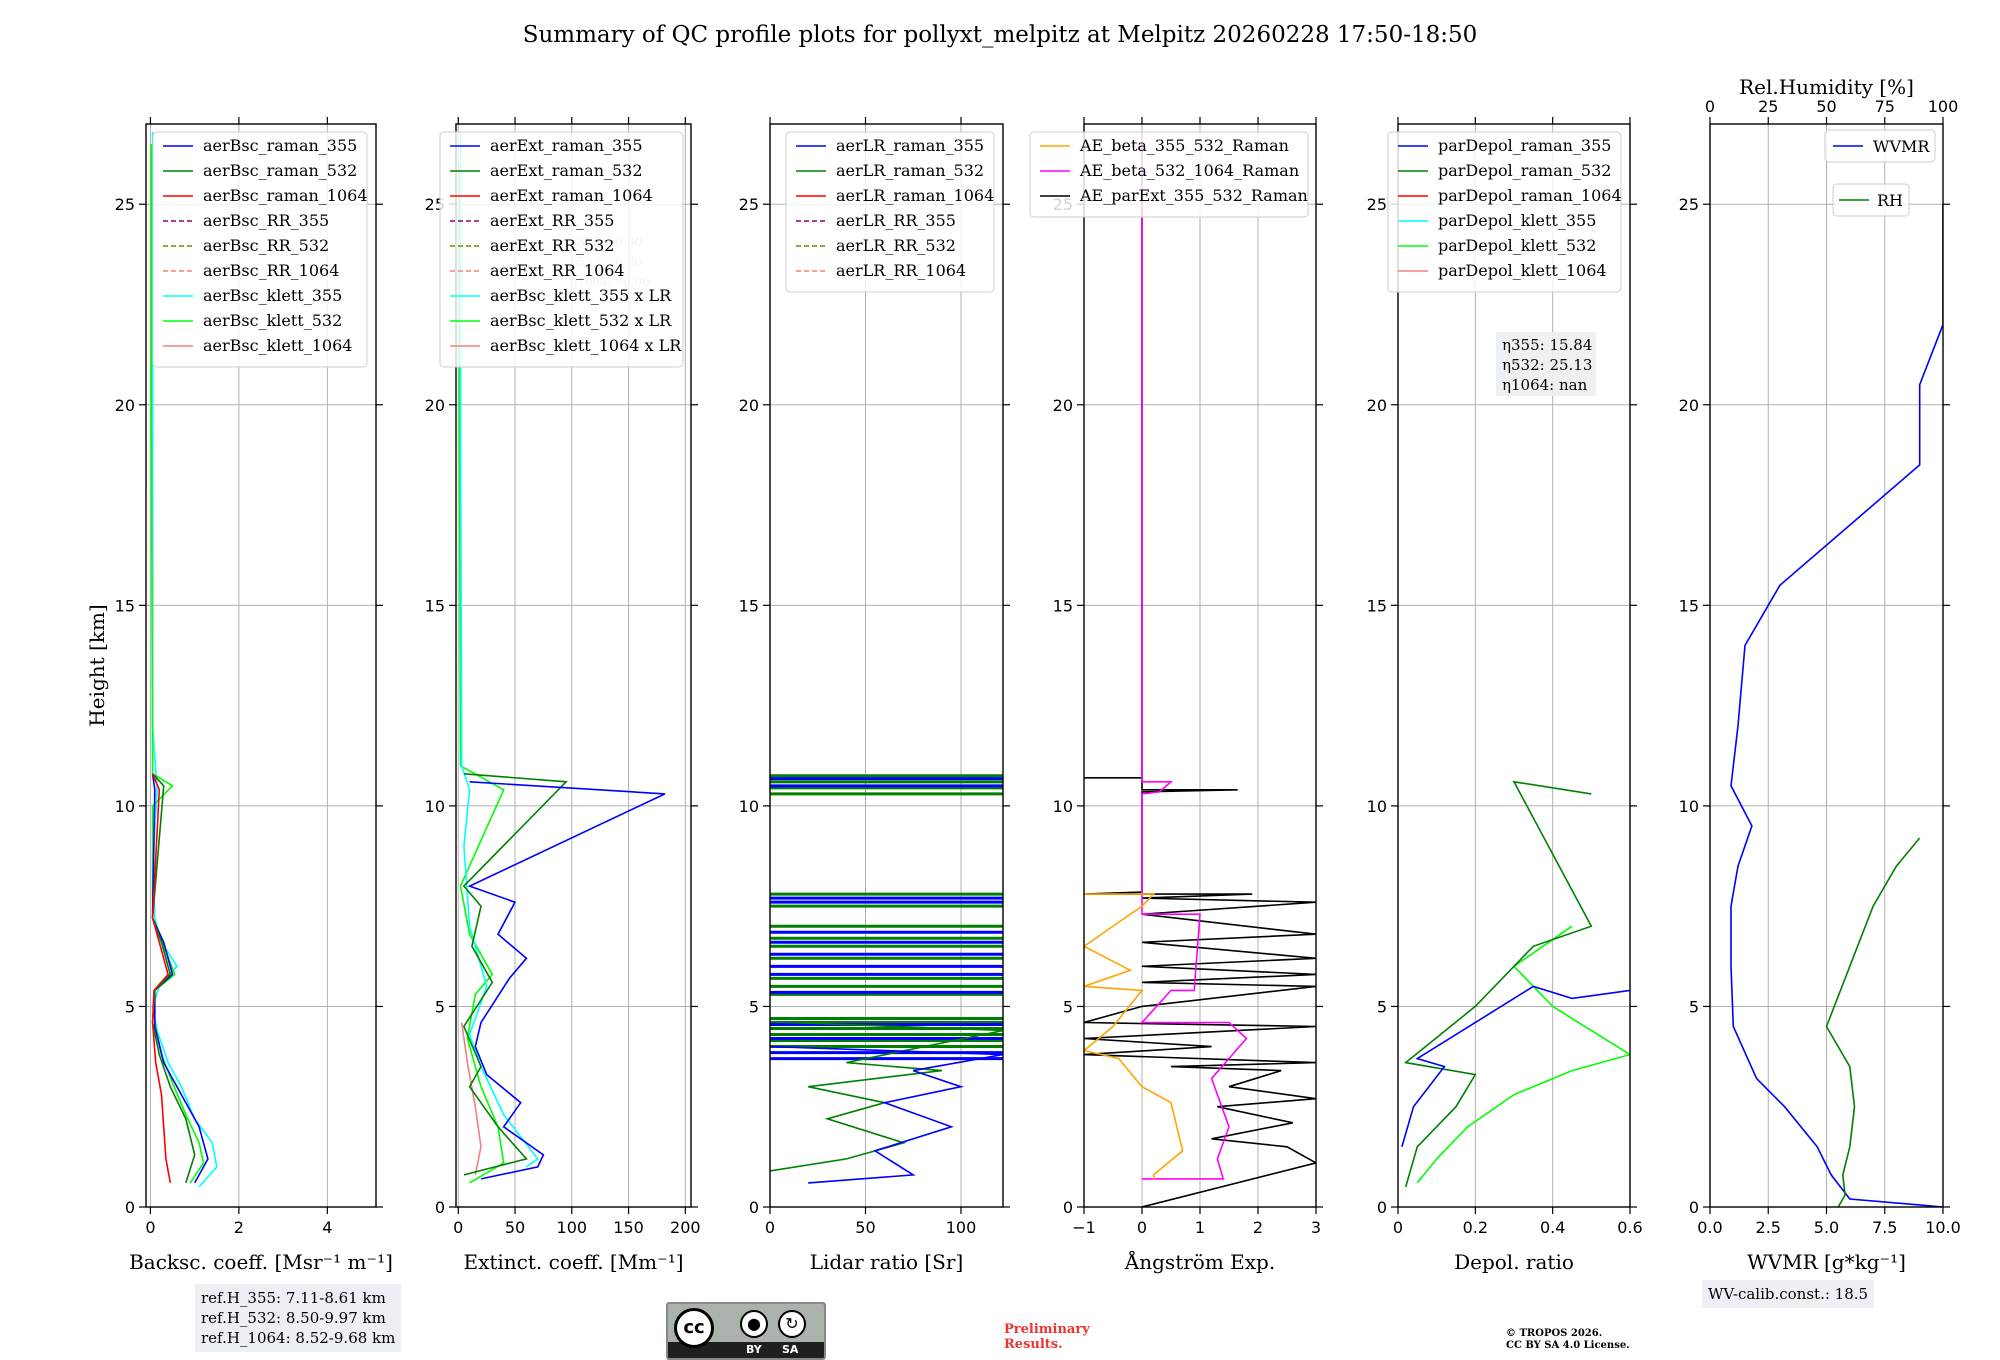 The image size is (2000, 1360). I want to click on legend-label: aerBsc_RR_532, so click(266, 245).